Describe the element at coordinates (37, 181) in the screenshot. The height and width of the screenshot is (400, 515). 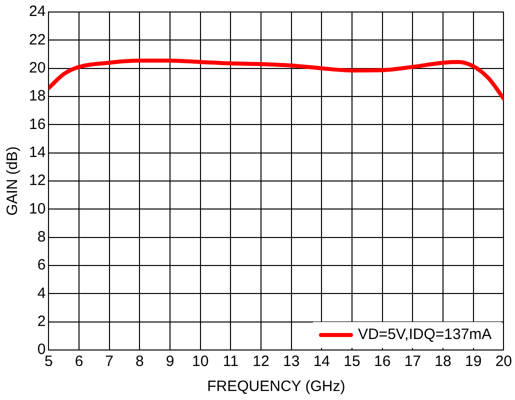
I see `y-tick-label: 12` at that location.